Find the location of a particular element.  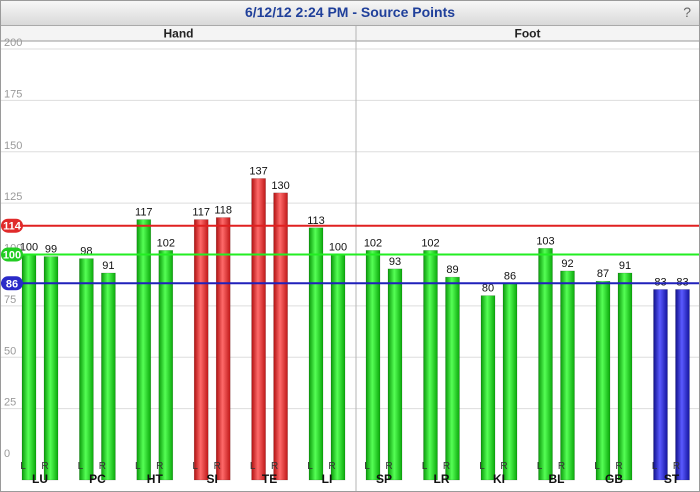

group-label-lu: LU is located at coordinates (40, 479).